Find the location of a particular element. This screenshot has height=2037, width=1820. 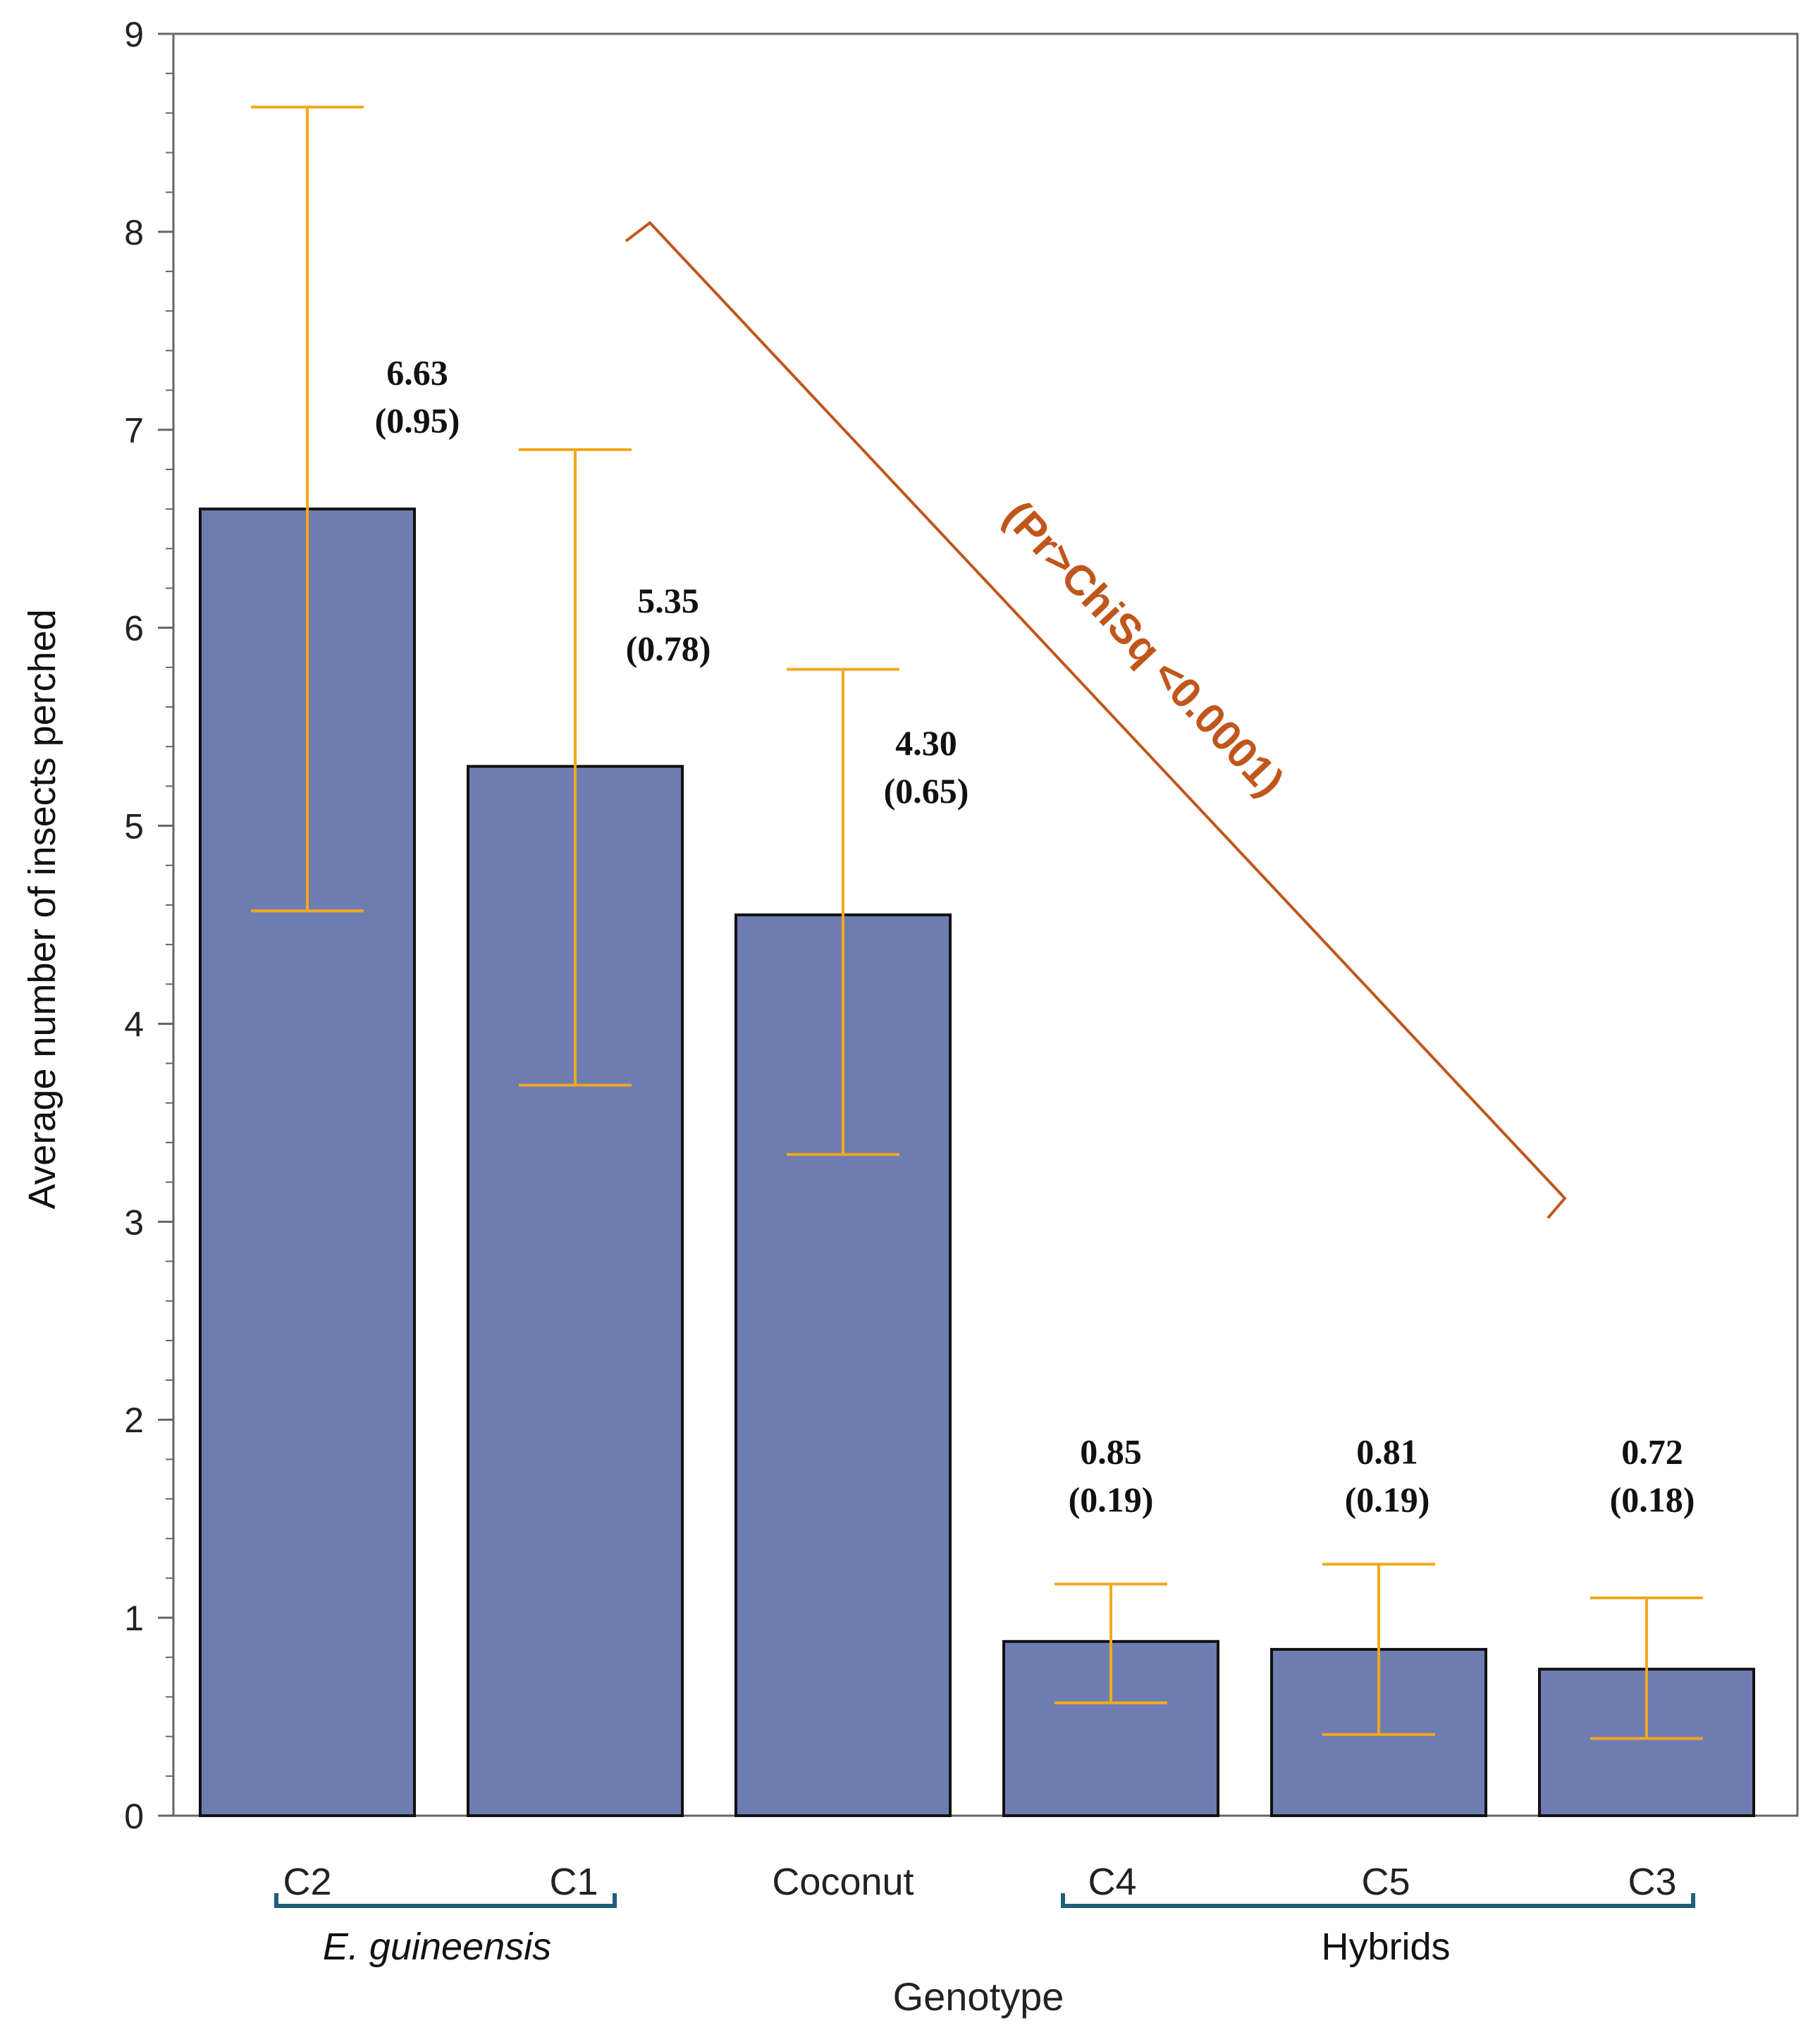

y-tick-label: 1 is located at coordinates (134, 1619).